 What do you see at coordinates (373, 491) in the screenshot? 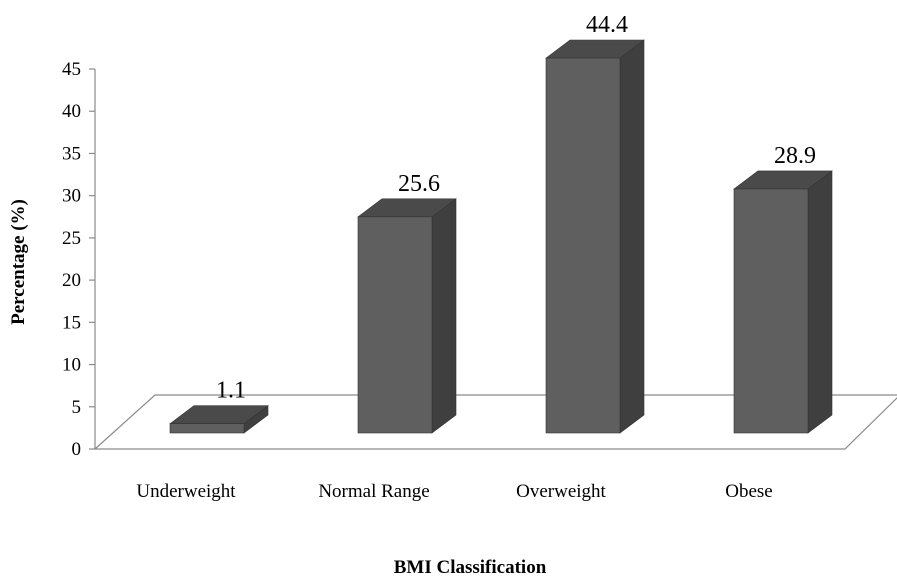
I see `x-tick-label-normal-range: Normal Range` at bounding box center [373, 491].